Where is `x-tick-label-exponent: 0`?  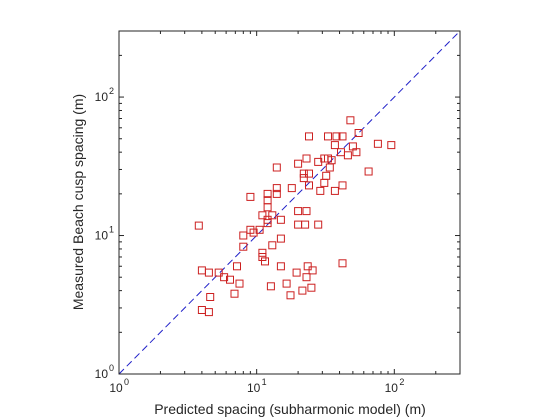 x-tick-label-exponent: 0 is located at coordinates (126, 382).